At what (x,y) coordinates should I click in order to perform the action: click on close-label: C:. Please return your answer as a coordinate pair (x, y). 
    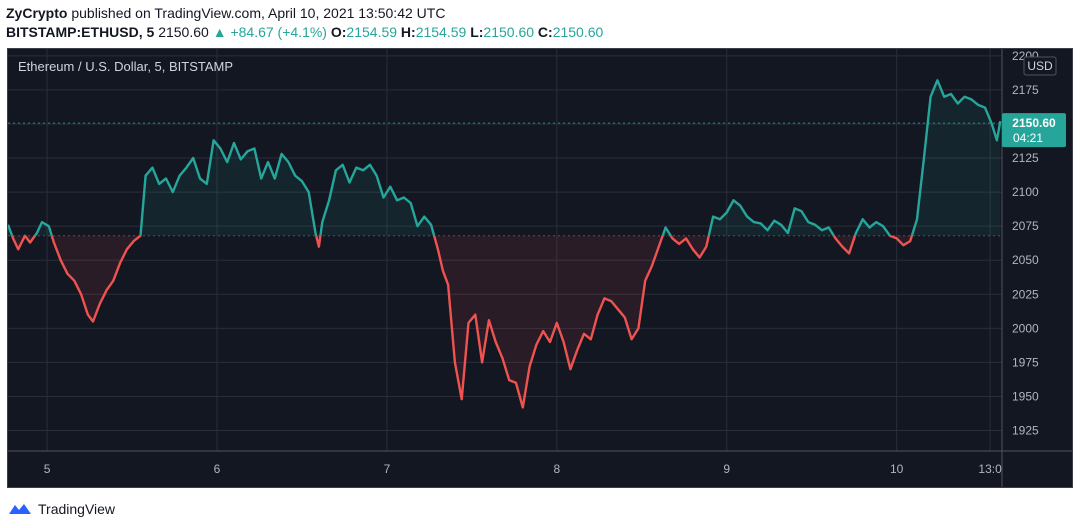
    Looking at the image, I should click on (545, 32).